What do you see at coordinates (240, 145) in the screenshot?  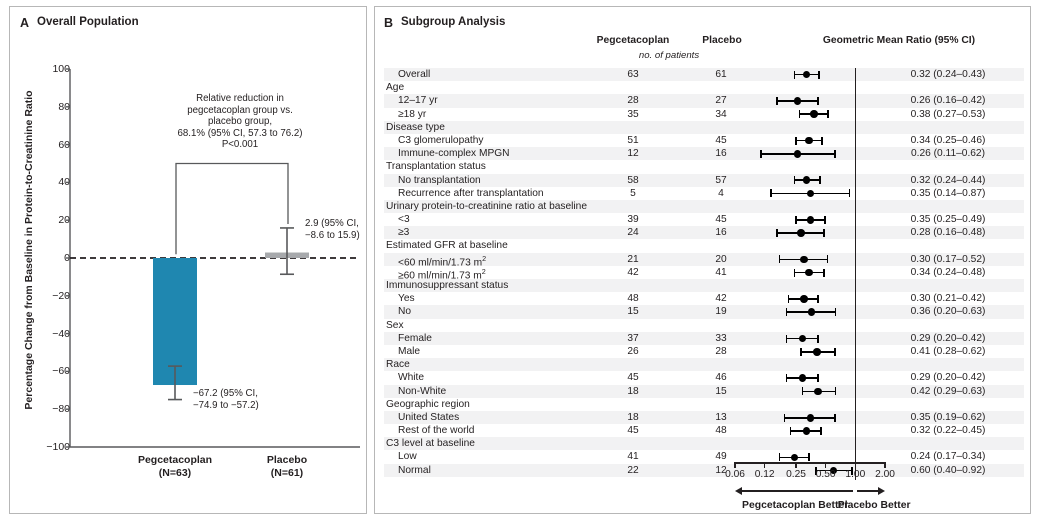 I see `panel-a-annotation-line: P<0.001` at bounding box center [240, 145].